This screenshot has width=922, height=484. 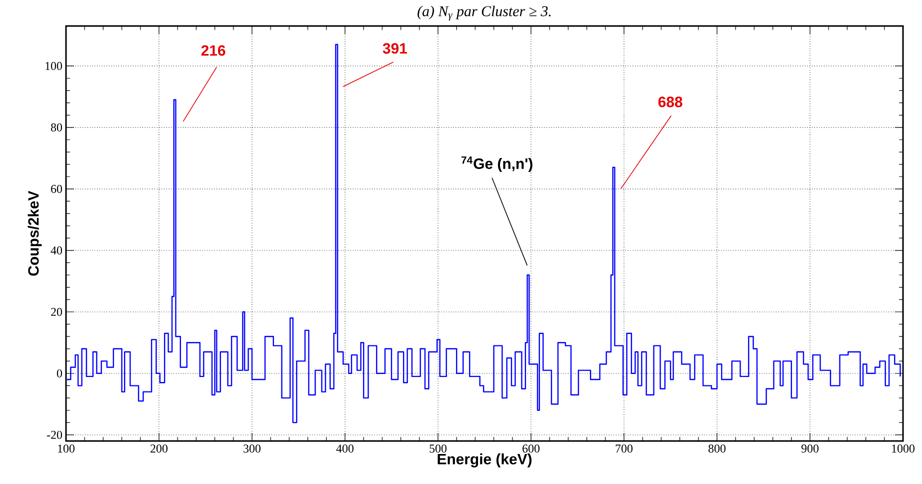 What do you see at coordinates (438, 448) in the screenshot?
I see `x-tick-label: 500` at bounding box center [438, 448].